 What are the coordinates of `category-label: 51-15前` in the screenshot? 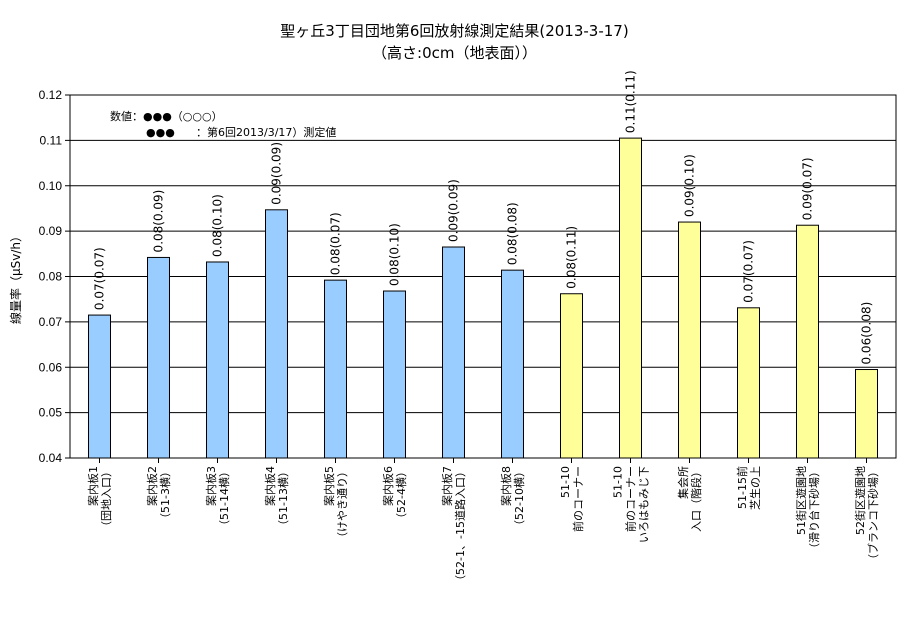 It's located at (742, 487).